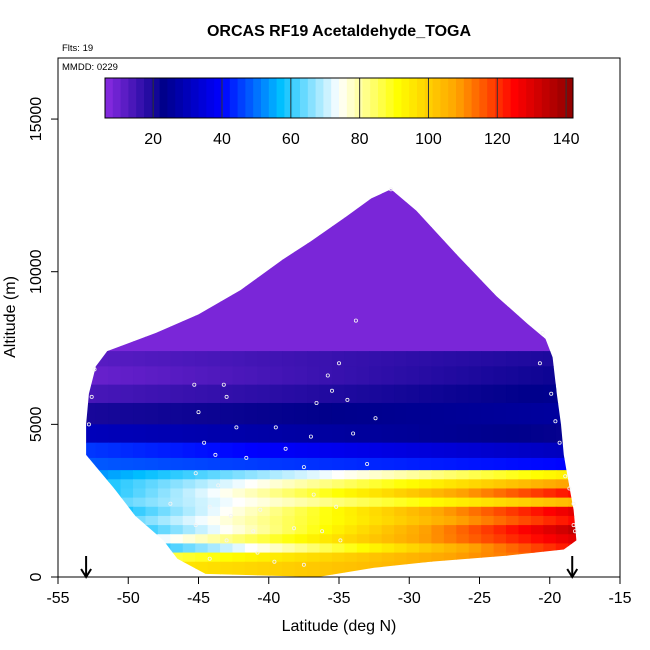 Image resolution: width=650 pixels, height=650 pixels. What do you see at coordinates (198, 598) in the screenshot?
I see `x-tick-label: -45` at bounding box center [198, 598].